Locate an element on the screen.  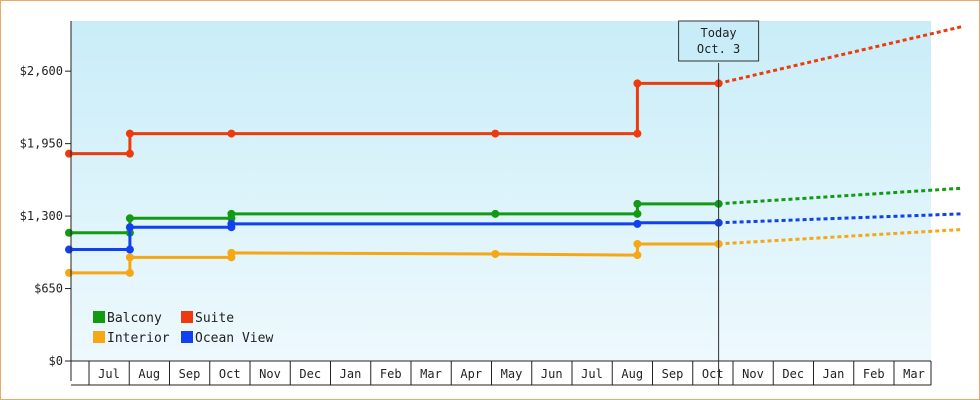
today-callout is located at coordinates (719, 41).